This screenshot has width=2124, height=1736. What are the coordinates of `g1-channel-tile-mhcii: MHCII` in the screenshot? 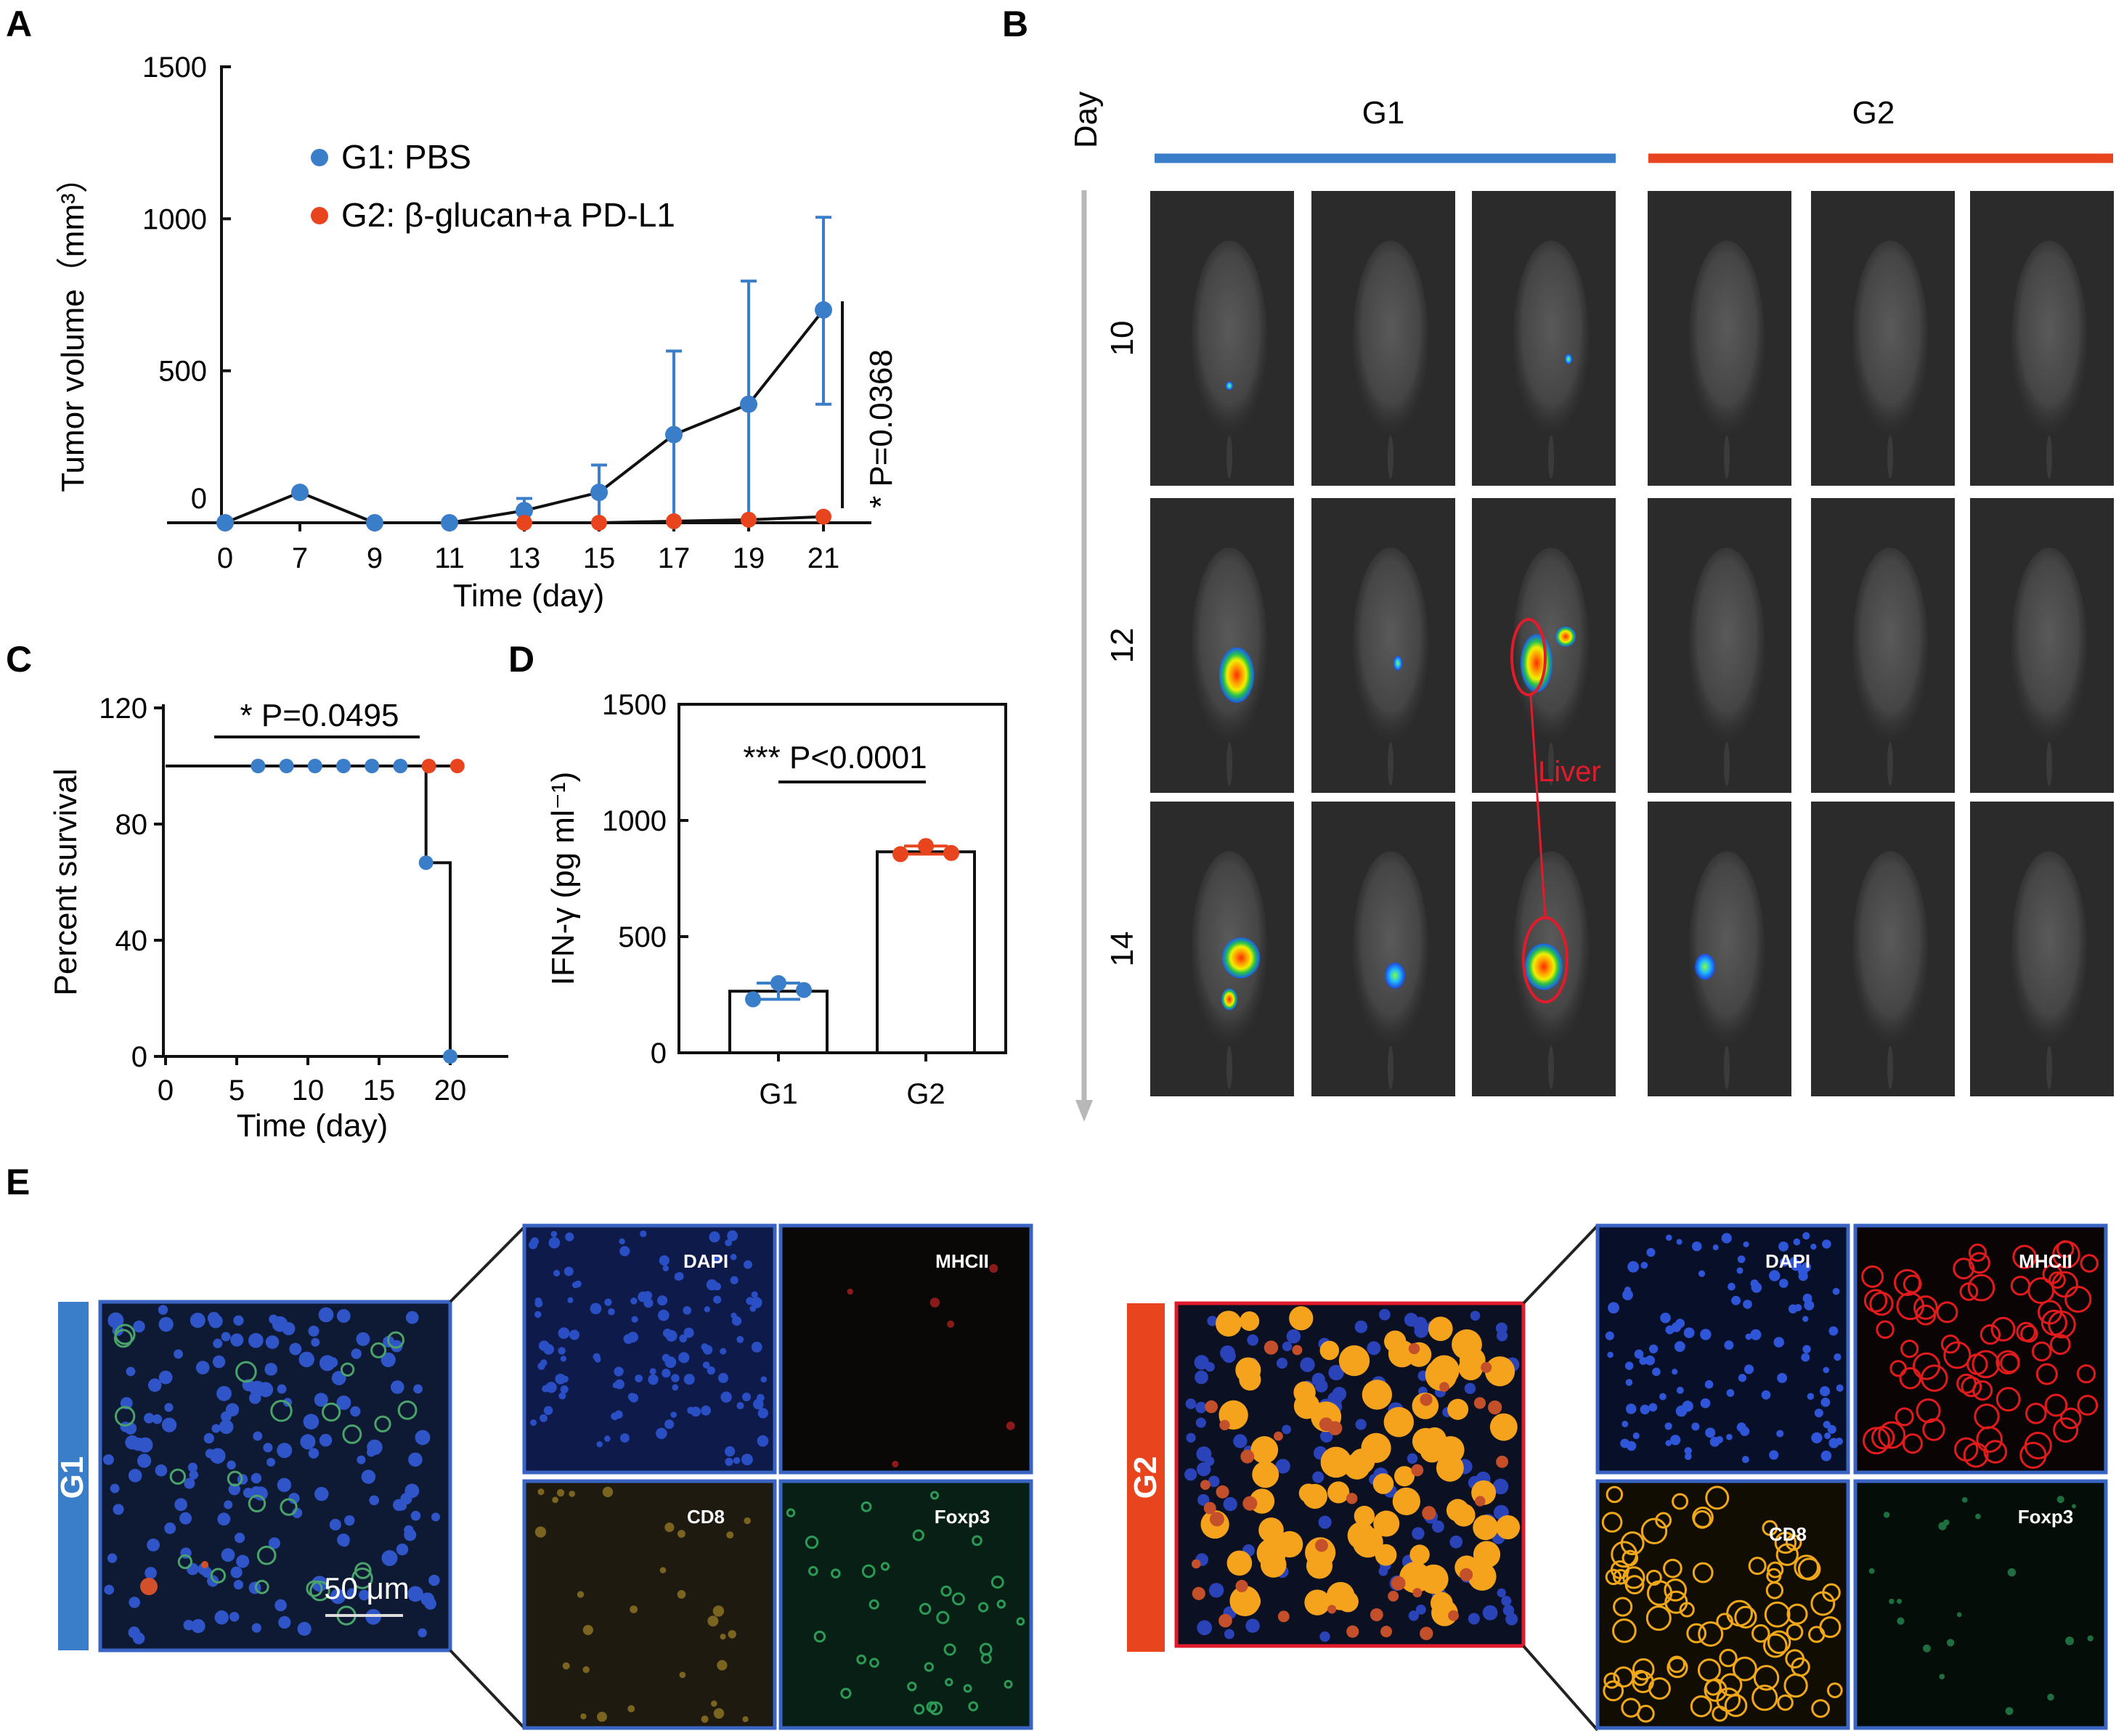 It's located at (906, 1349).